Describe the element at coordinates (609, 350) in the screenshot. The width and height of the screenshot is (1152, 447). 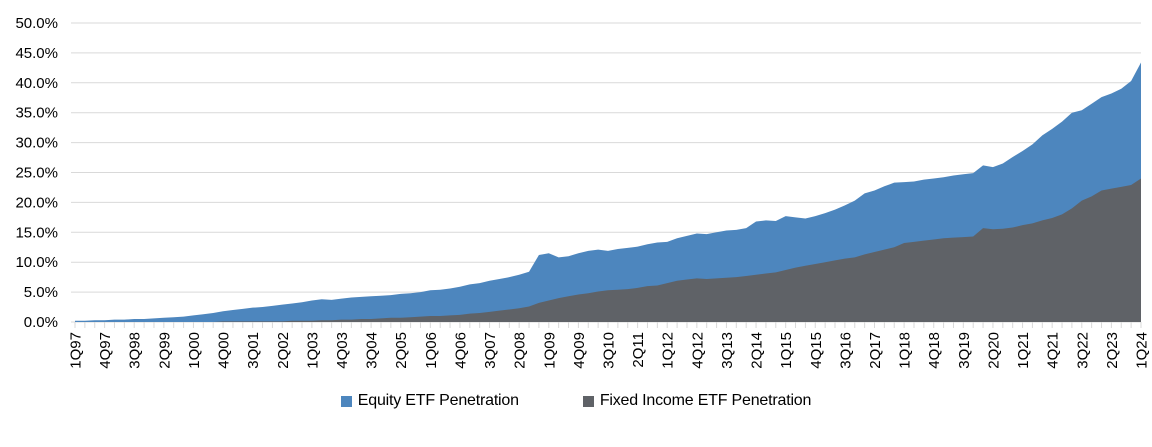
I see `x-axis-tick-label: 3Q10` at that location.